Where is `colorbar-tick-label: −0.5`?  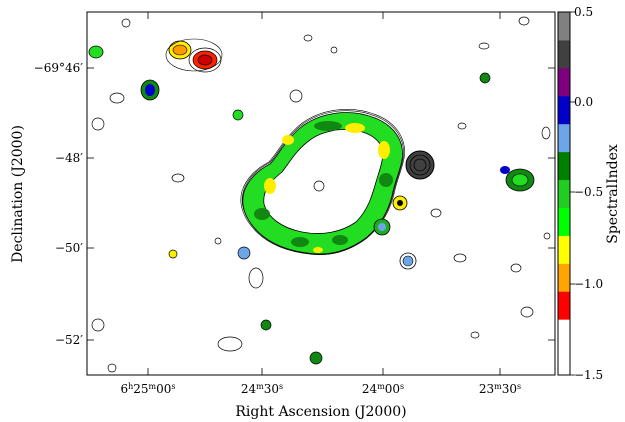
colorbar-tick-label: −0.5 is located at coordinates (588, 192).